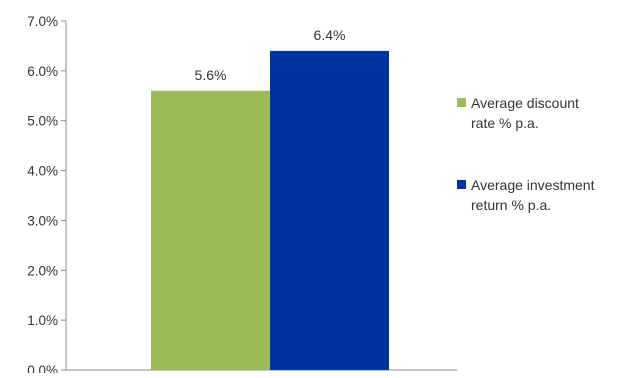  Describe the element at coordinates (42, 270) in the screenshot. I see `y-tick-label: 2.0%` at that location.